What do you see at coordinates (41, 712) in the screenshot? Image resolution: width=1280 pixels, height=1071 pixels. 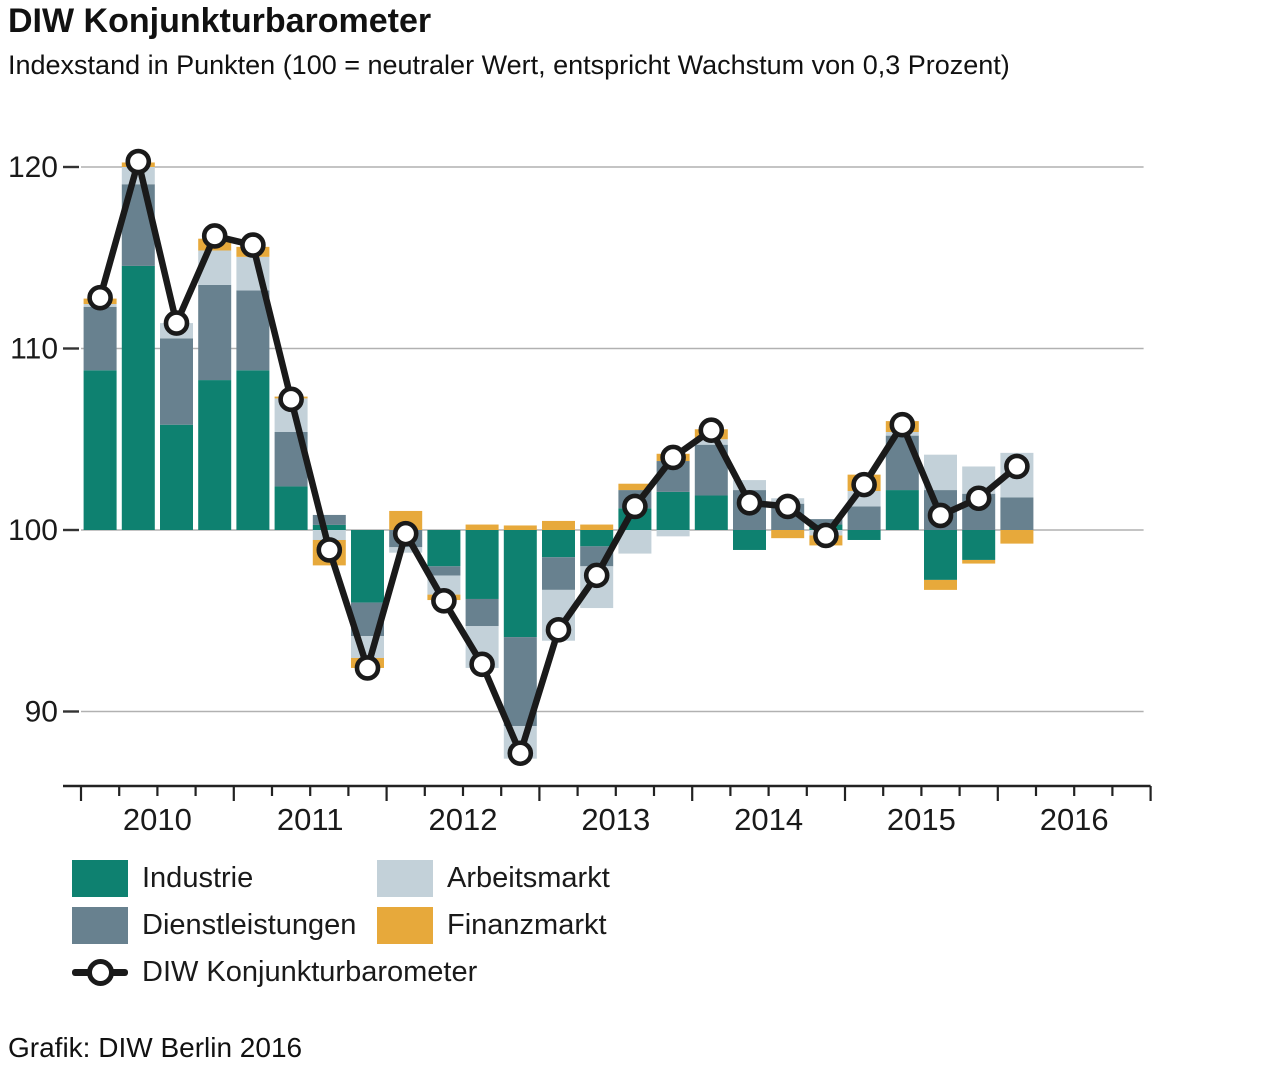 I see `y-axis-label-90: 90` at bounding box center [41, 712].